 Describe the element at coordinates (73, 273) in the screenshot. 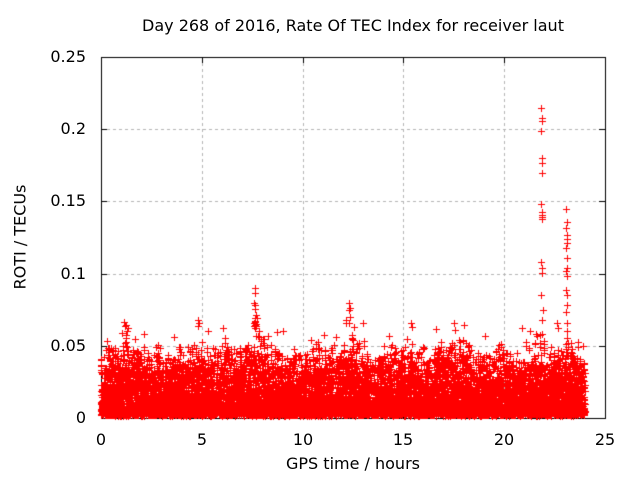

I see `y-tick-label: 0.1` at that location.